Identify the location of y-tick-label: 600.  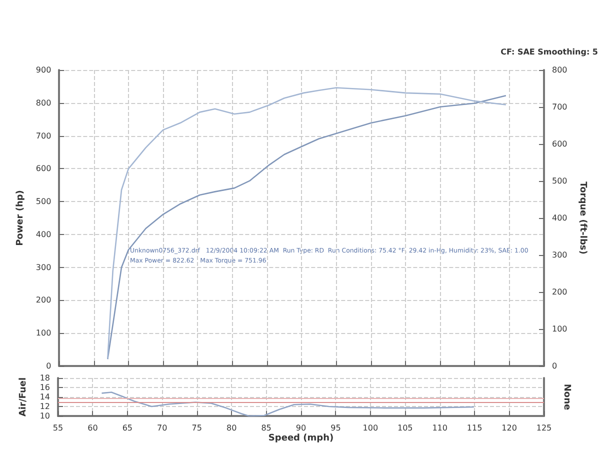
(44, 169).